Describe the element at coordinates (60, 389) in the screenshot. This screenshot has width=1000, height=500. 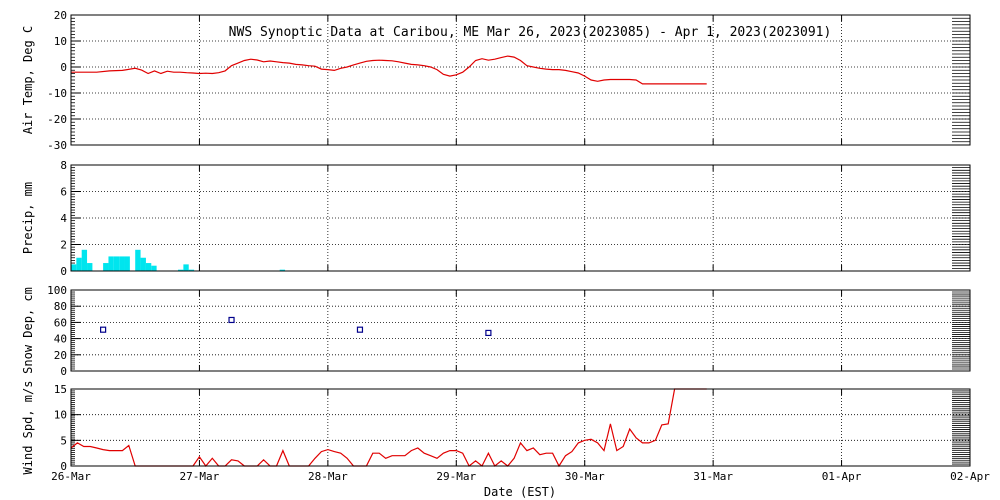
I see `y-tick-label: 15` at that location.